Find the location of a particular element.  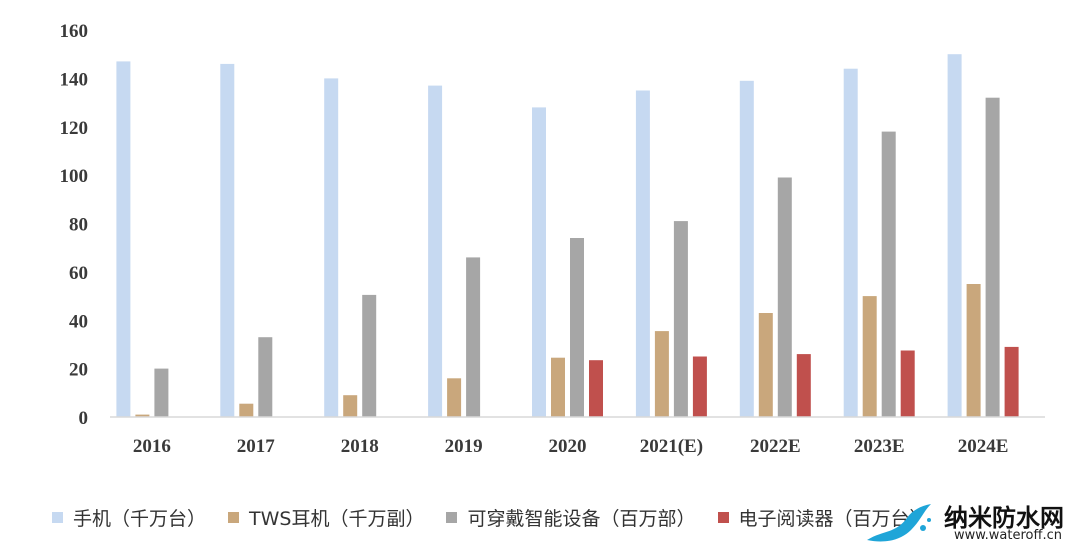

legend-item: TWS耳机（千万副） is located at coordinates (326, 517).